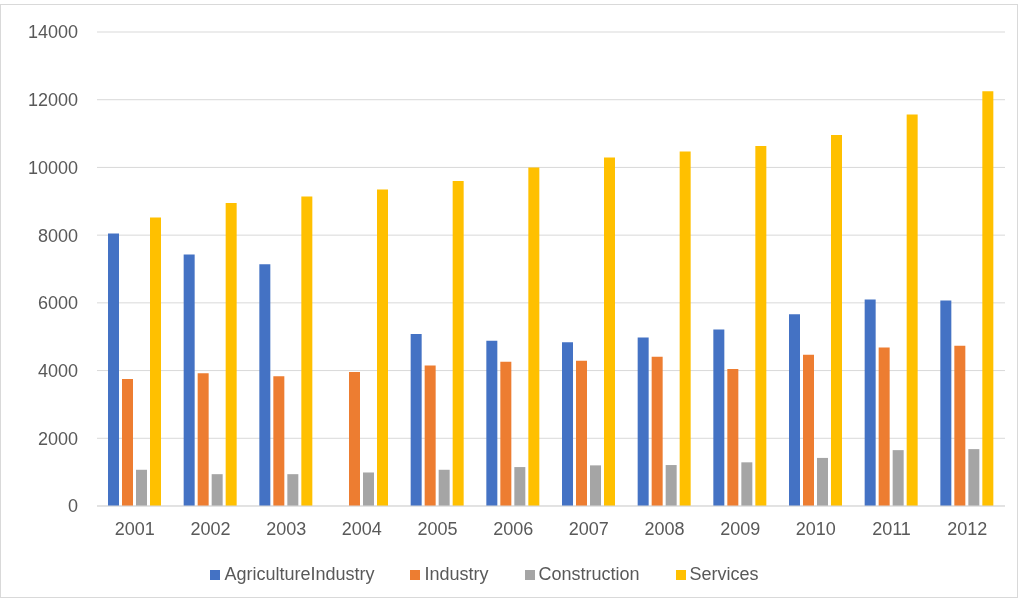 The height and width of the screenshot is (599, 1025). Describe the element at coordinates (361, 528) in the screenshot. I see `x-tick-label: 2004` at that location.